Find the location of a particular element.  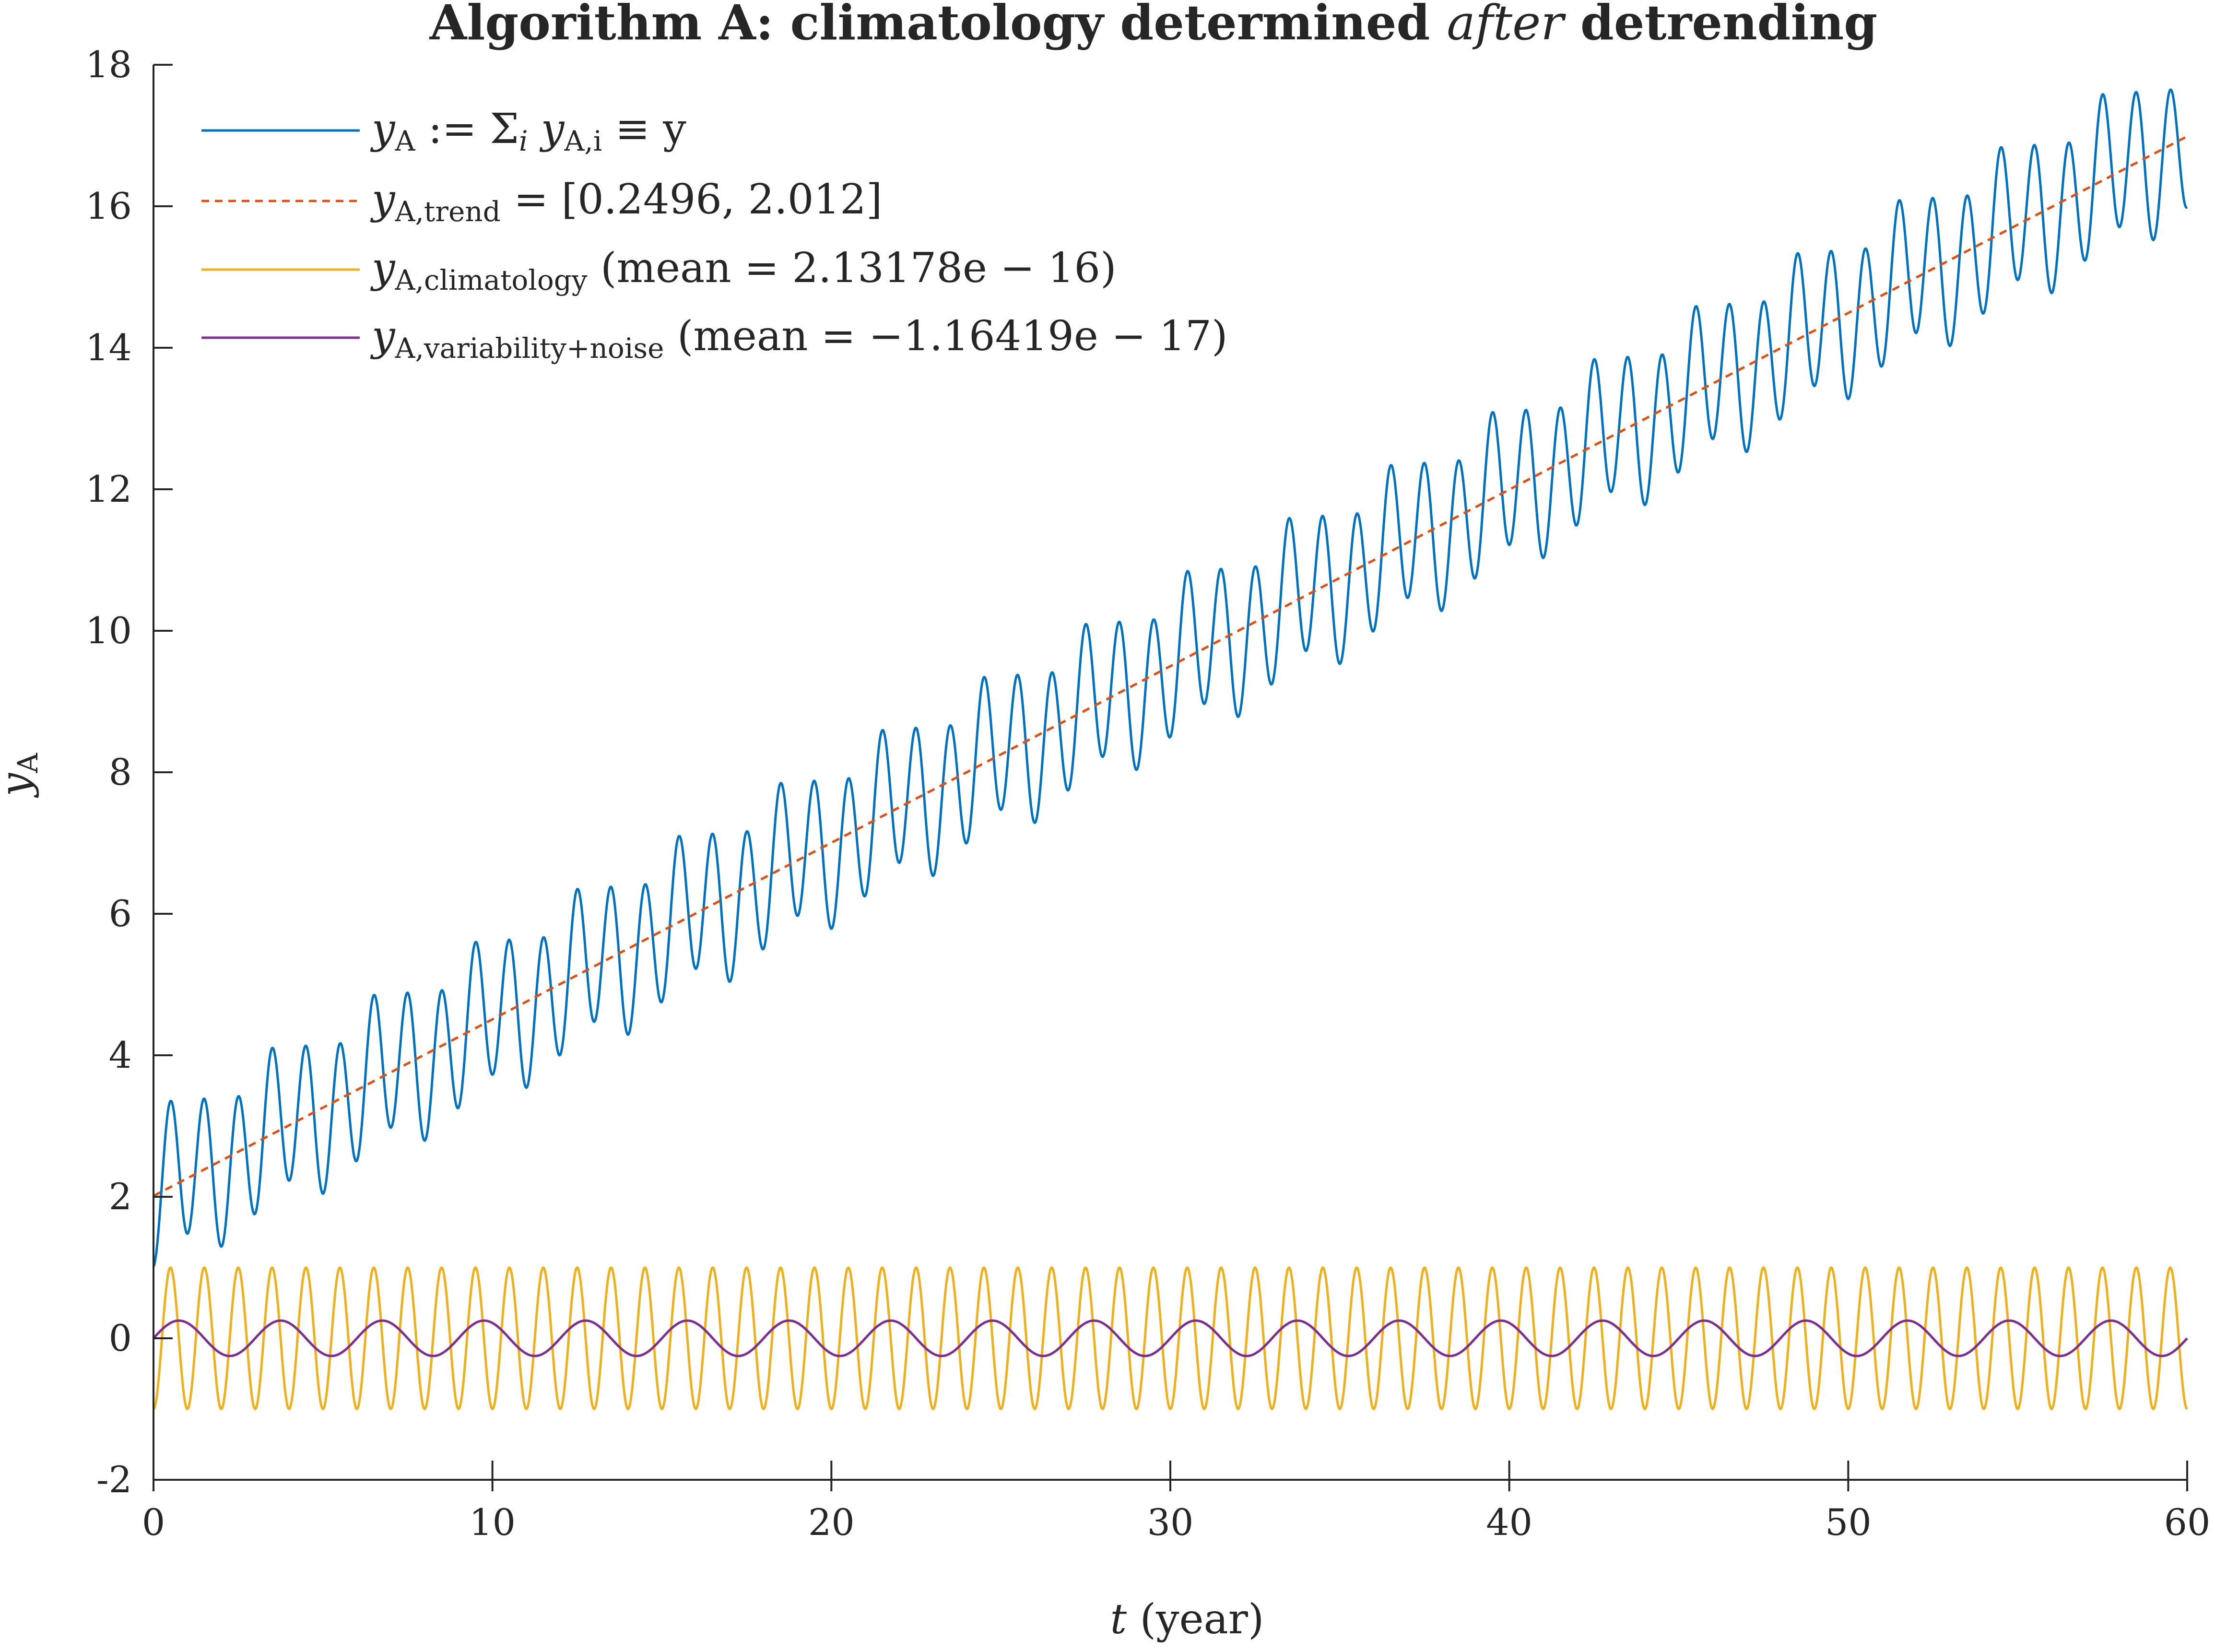

x-tick-label: 50 is located at coordinates (1848, 1523).